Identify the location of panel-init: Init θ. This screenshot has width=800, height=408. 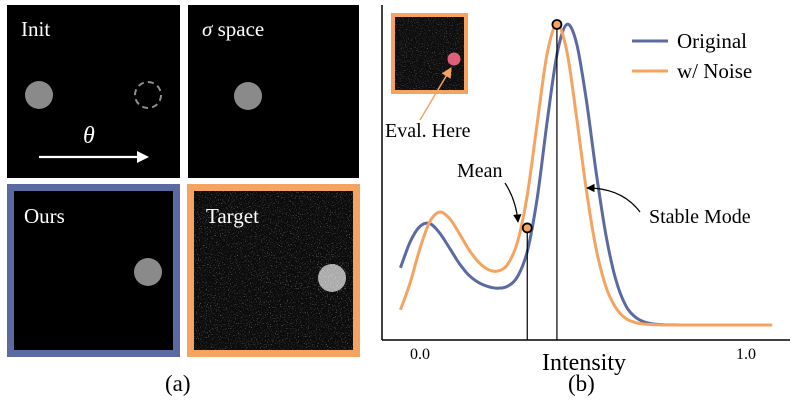
(93, 91).